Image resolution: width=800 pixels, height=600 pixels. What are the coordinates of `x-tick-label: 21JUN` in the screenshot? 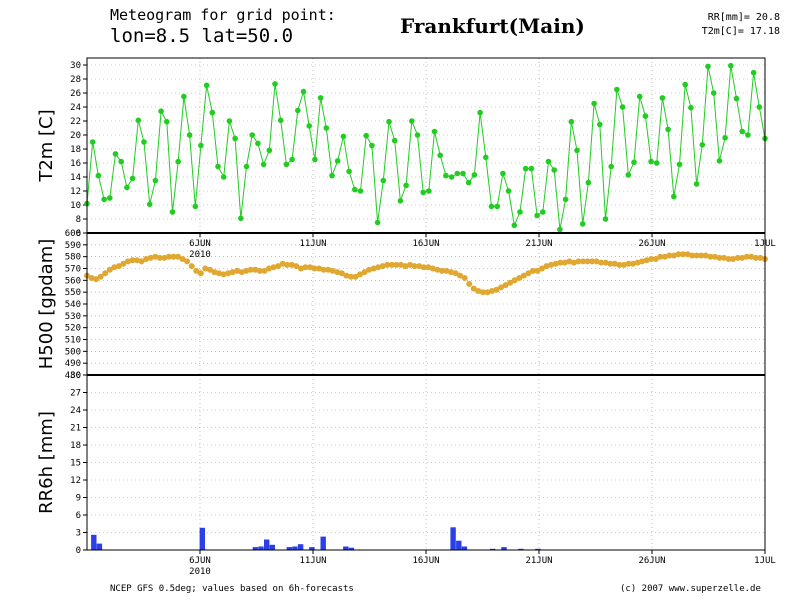 It's located at (538, 561).